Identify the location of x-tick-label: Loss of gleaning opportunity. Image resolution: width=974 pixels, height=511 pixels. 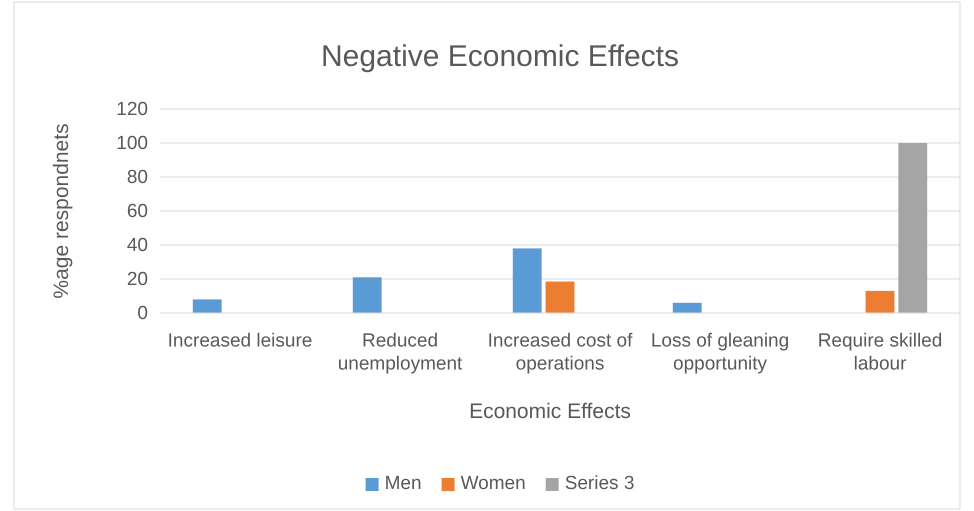
(720, 352).